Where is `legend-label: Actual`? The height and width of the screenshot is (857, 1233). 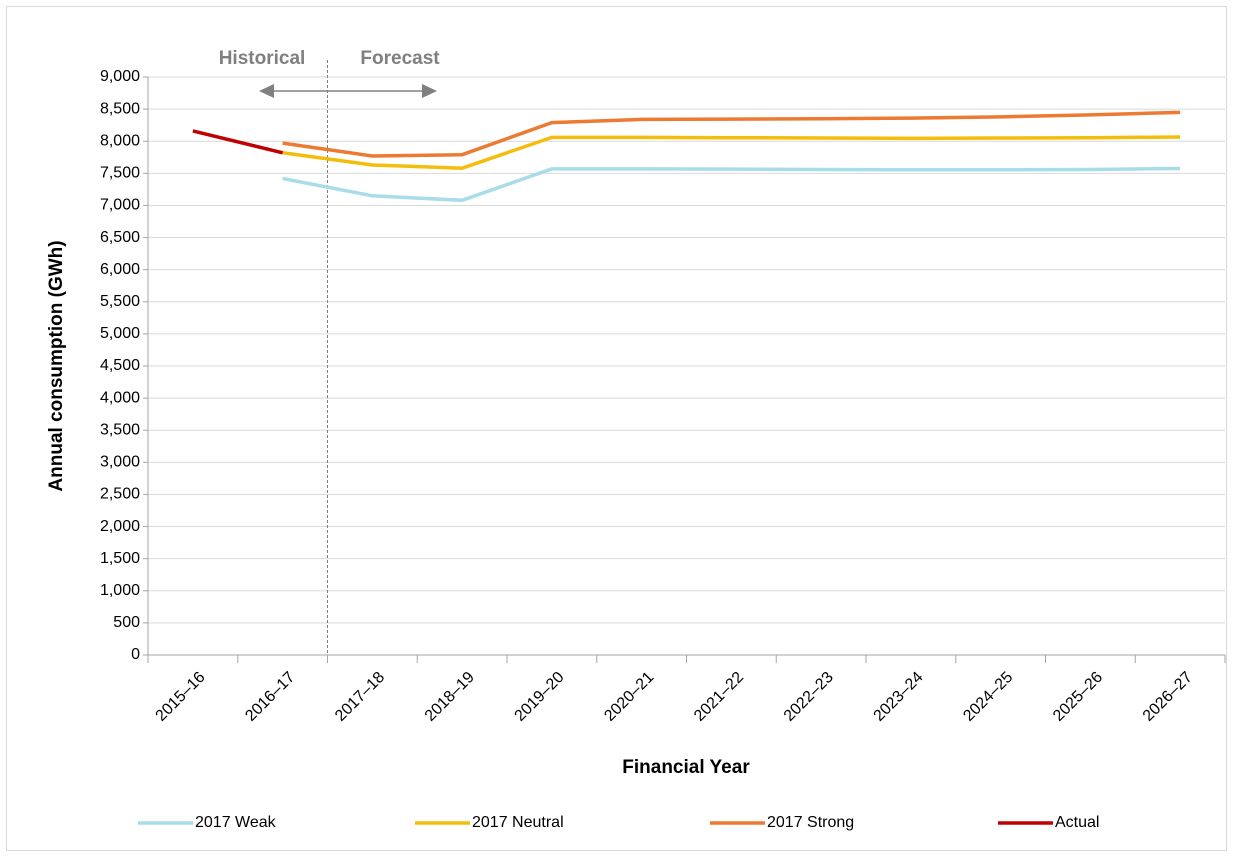 legend-label: Actual is located at coordinates (1077, 822).